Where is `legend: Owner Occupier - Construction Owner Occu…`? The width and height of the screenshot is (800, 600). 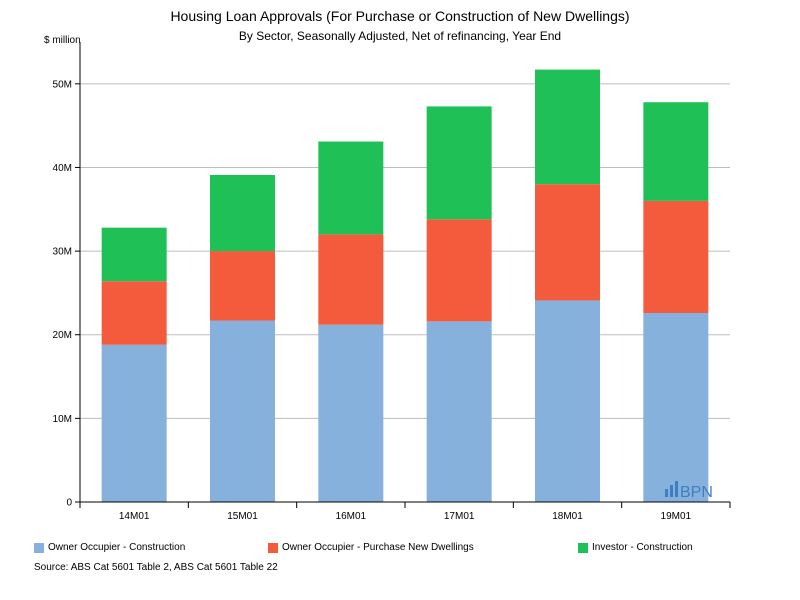
legend: Owner Occupier - Construction Owner Occu… is located at coordinates (400, 549).